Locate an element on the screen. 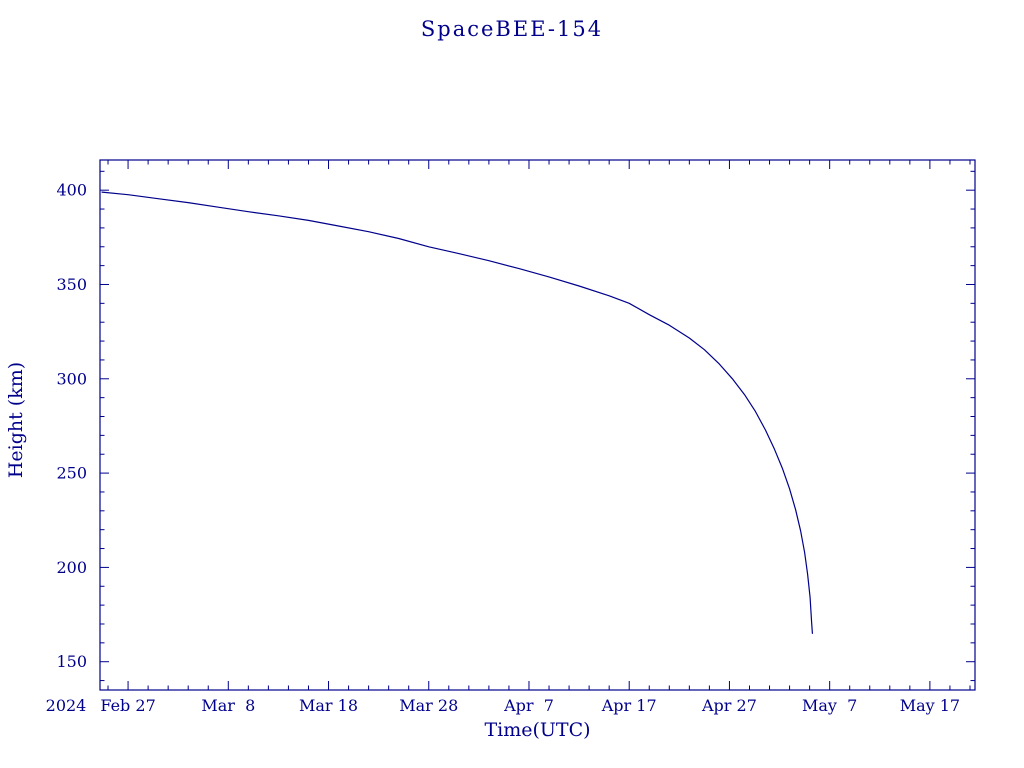  x-tick-label: Mar 28 is located at coordinates (428, 705).